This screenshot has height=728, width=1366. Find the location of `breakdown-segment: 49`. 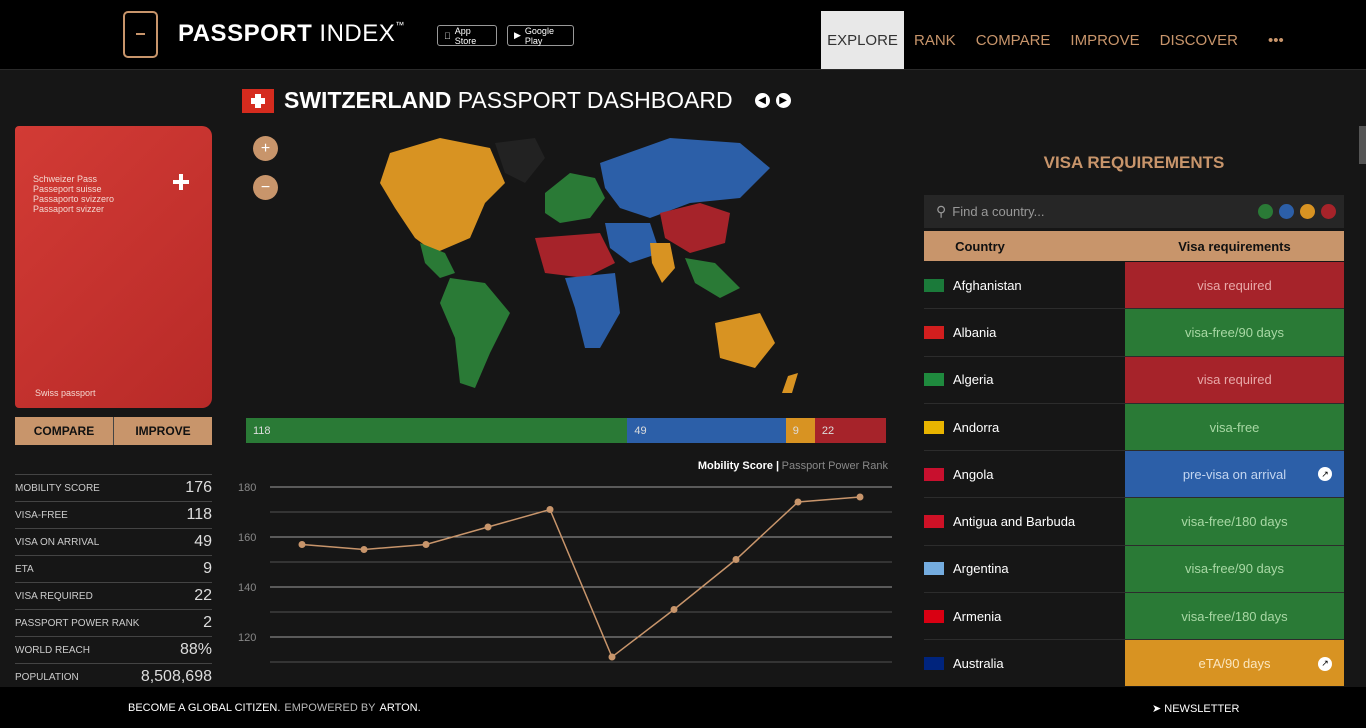

breakdown-segment: 49 is located at coordinates (706, 430).